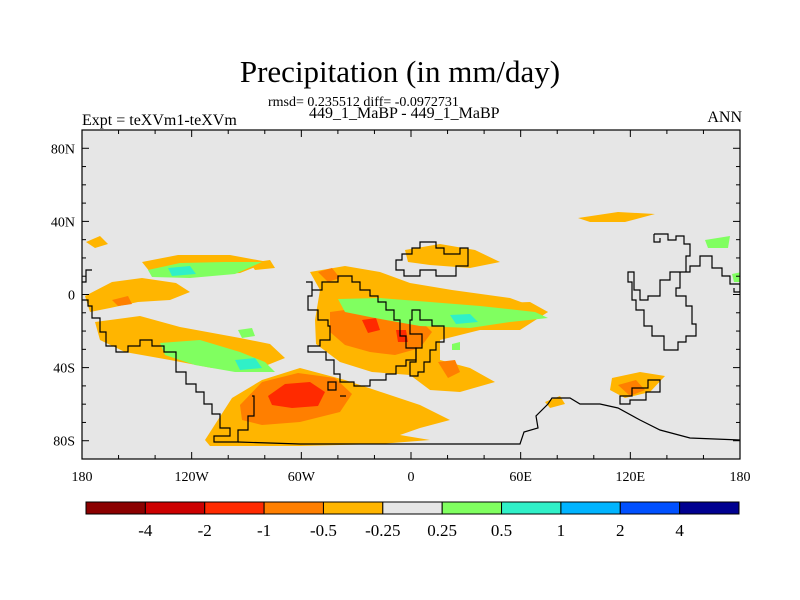  What do you see at coordinates (724, 117) in the screenshot?
I see `season-label: ANN` at bounding box center [724, 117].